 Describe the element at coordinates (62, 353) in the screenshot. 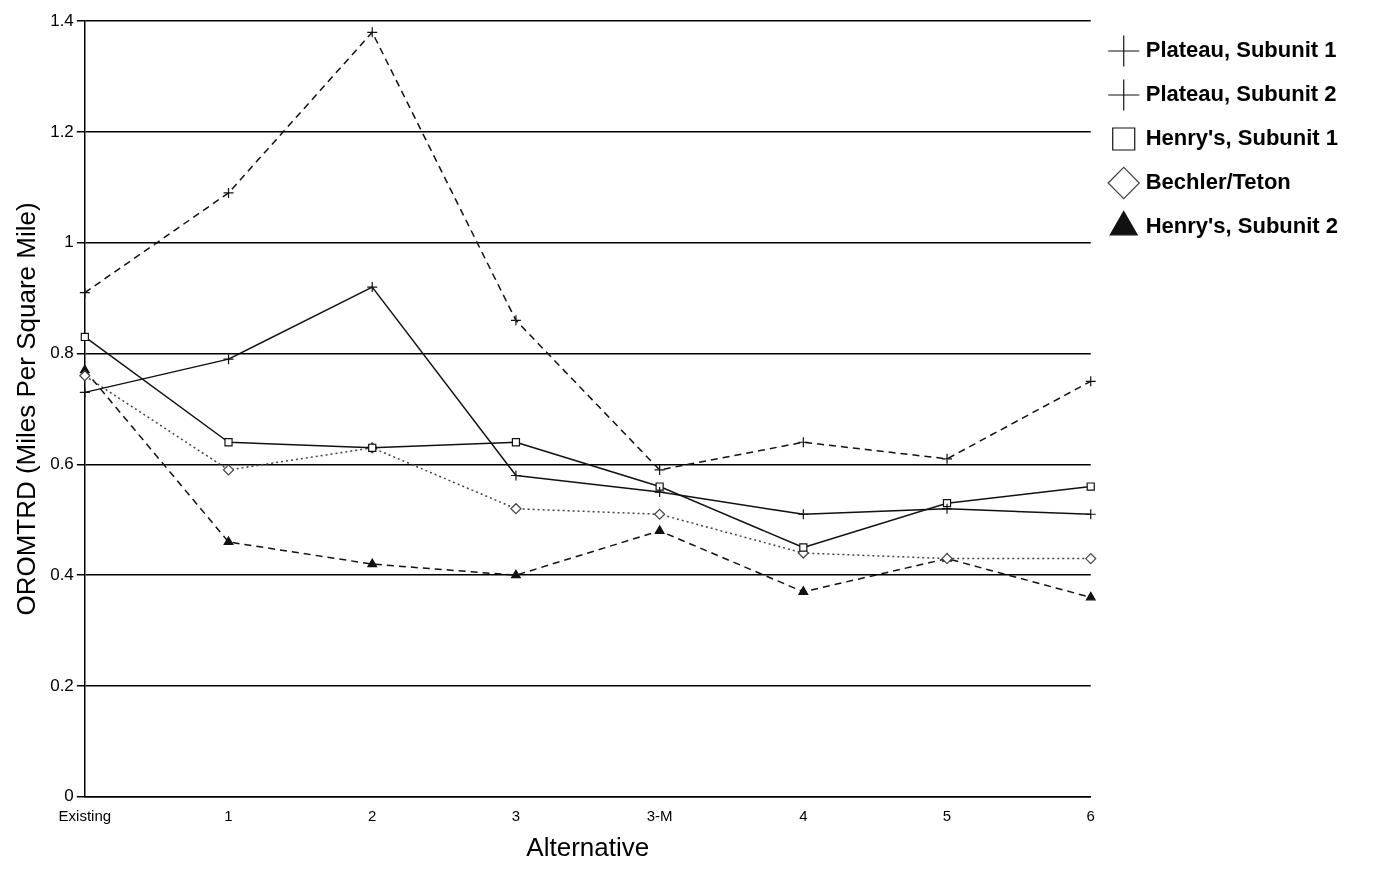

I see `y-tick-label: 0.8` at that location.